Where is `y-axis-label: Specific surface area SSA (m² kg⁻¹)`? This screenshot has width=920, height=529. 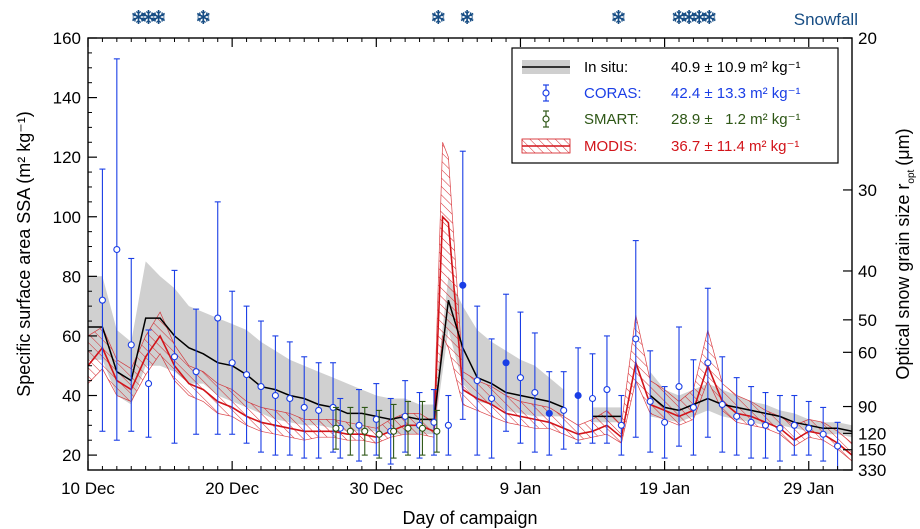
y-axis-label: Specific surface area SSA (m² kg⁻¹) is located at coordinates (24, 254).